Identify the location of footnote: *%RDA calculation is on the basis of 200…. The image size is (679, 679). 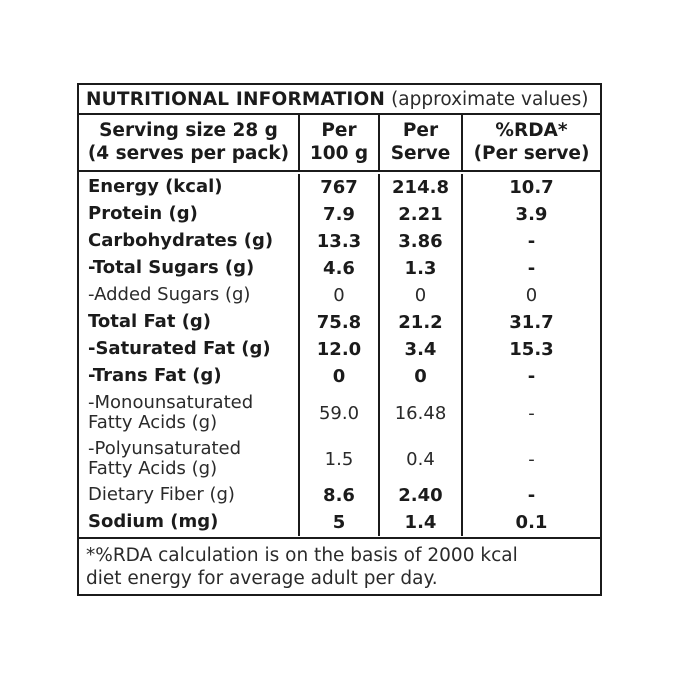
(339, 565).